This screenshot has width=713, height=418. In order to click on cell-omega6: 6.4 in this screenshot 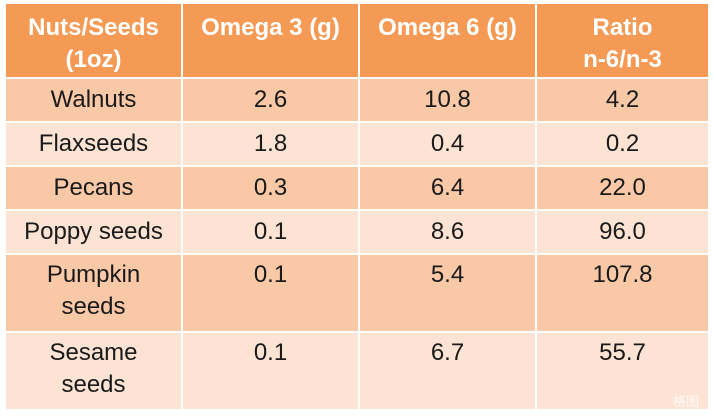, I will do `click(448, 188)`.